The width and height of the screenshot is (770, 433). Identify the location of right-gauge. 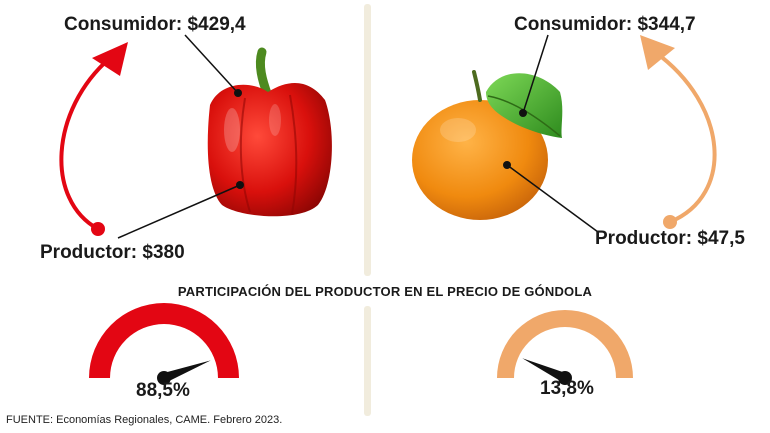
(565, 347).